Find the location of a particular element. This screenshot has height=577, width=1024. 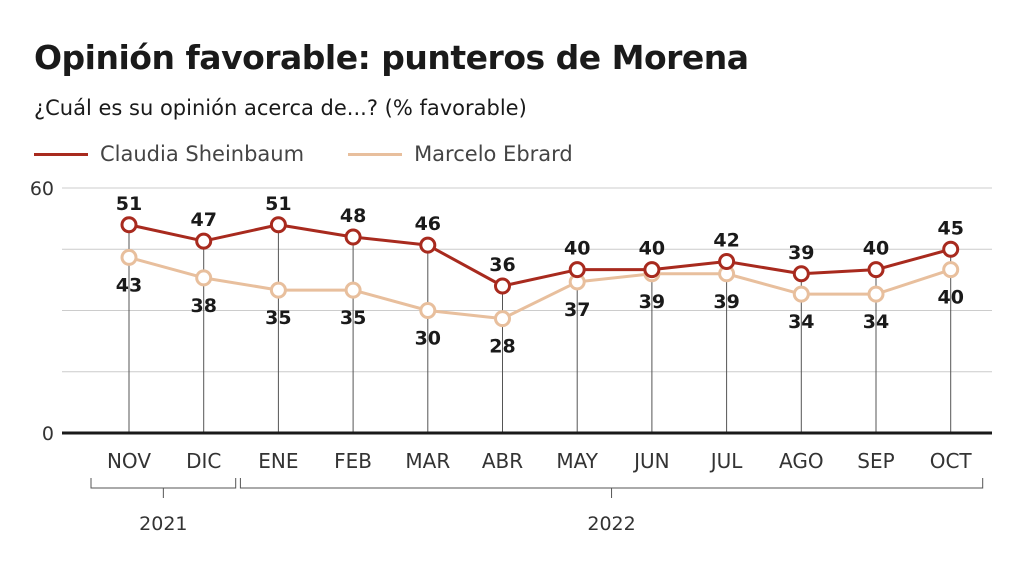

x-tick-label: NOV is located at coordinates (129, 461).